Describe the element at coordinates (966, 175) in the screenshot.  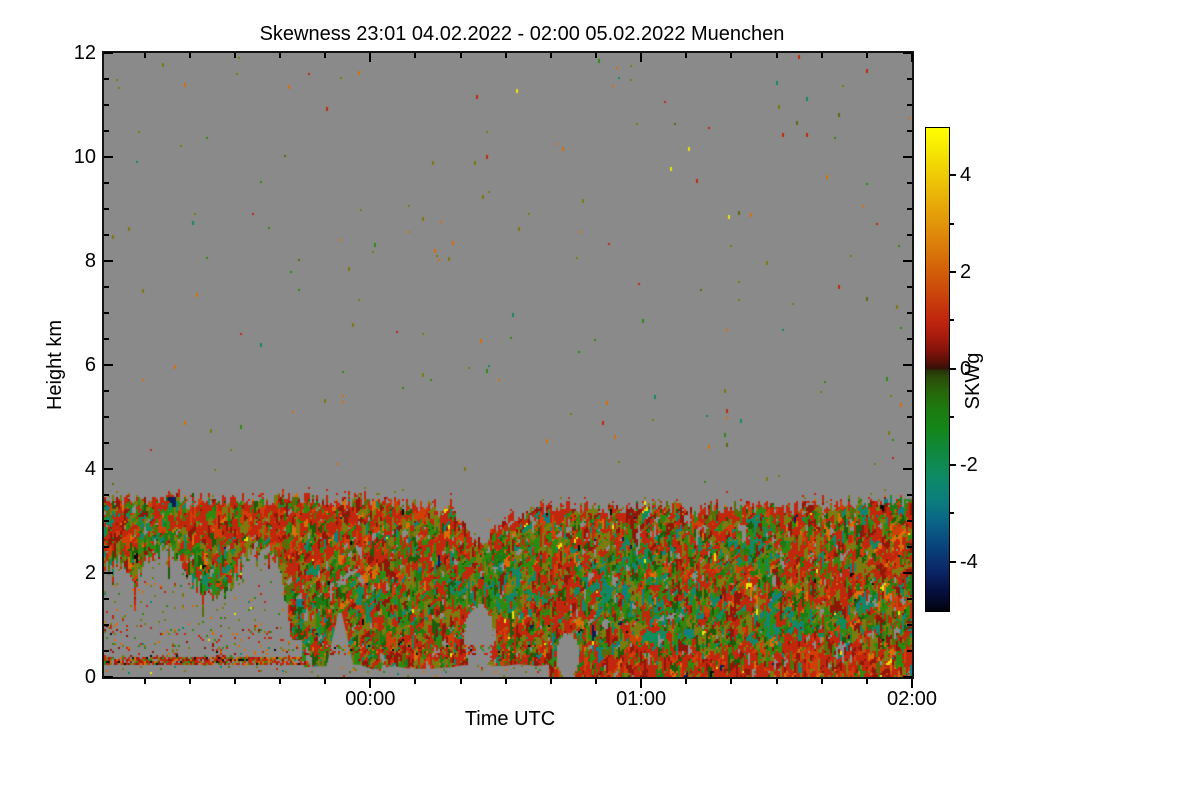
I see `colorbar-tick-label: 4` at that location.